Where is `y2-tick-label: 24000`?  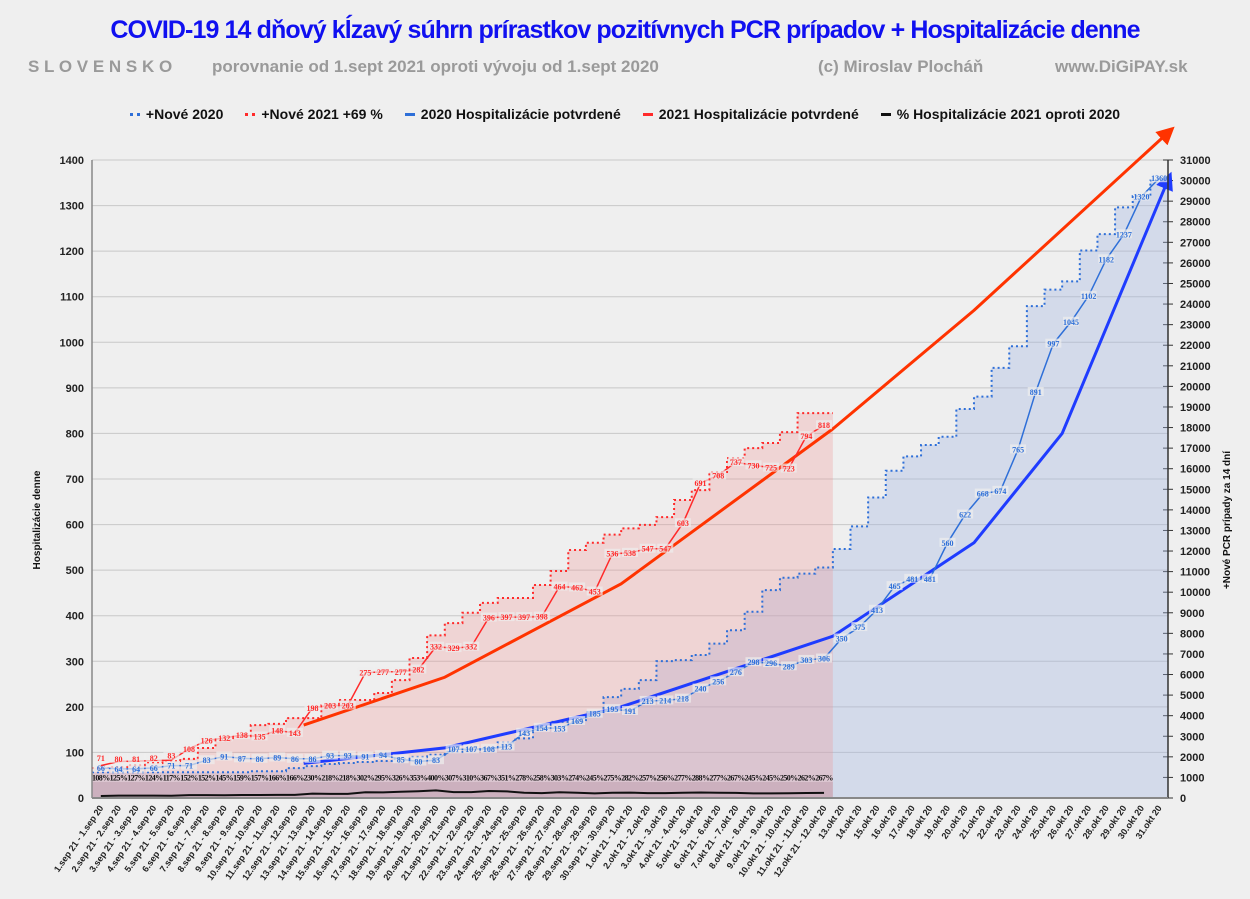 y2-tick-label: 24000 is located at coordinates (1195, 305).